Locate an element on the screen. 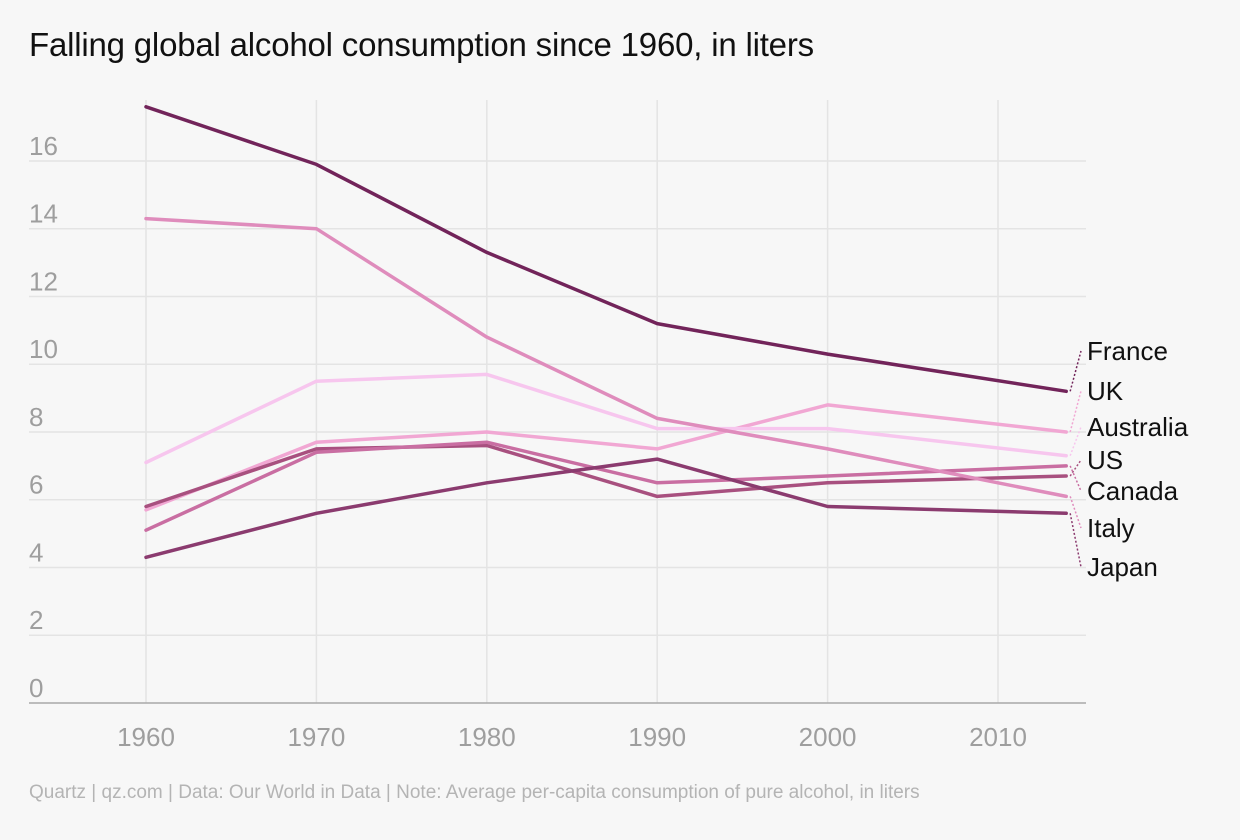 The height and width of the screenshot is (840, 1240). series-line-japan is located at coordinates (606, 508).